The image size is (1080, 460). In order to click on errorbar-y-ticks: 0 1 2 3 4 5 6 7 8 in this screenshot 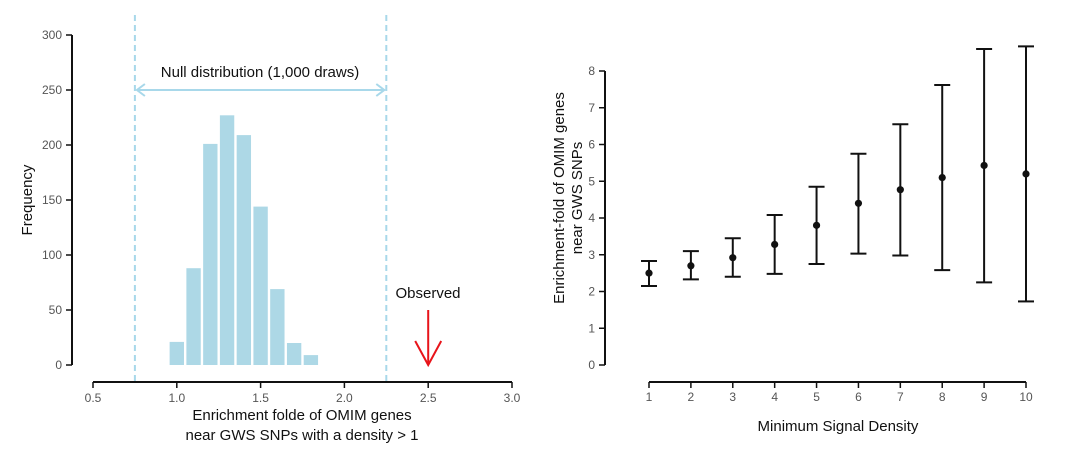, I will do `click(596, 218)`.